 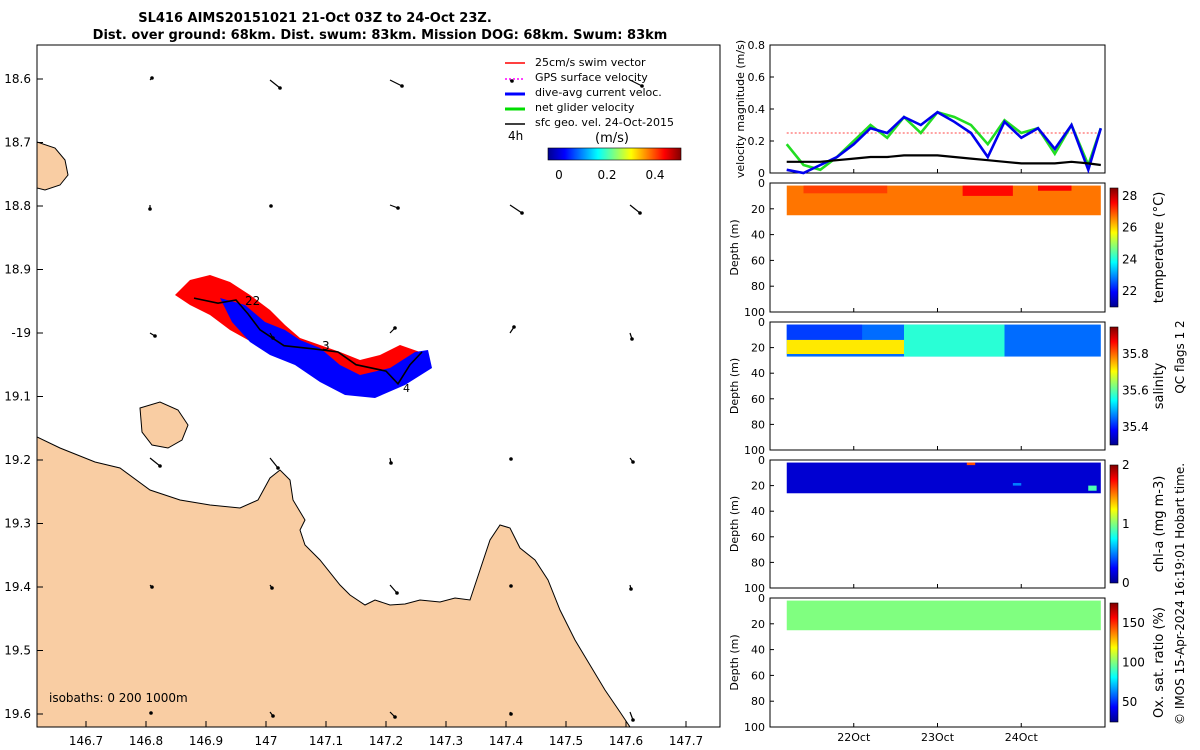 What do you see at coordinates (252, 301) in the screenshot?
I see `track-label-22: 22` at bounding box center [252, 301].